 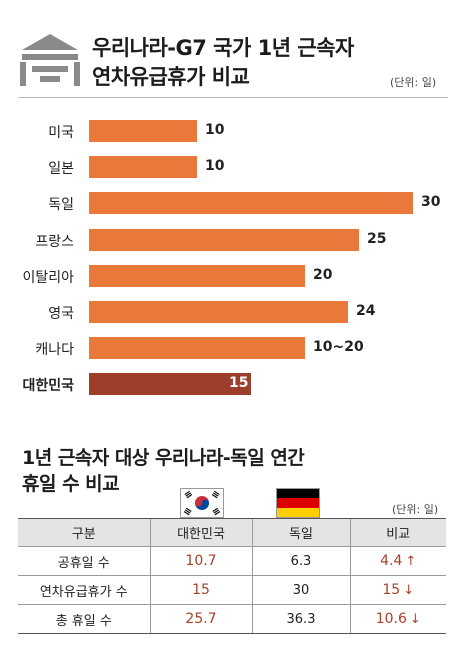 I want to click on table-row: 총 휴일 수 25.7 36.3 10.6 ↓, so click(x=232, y=619).